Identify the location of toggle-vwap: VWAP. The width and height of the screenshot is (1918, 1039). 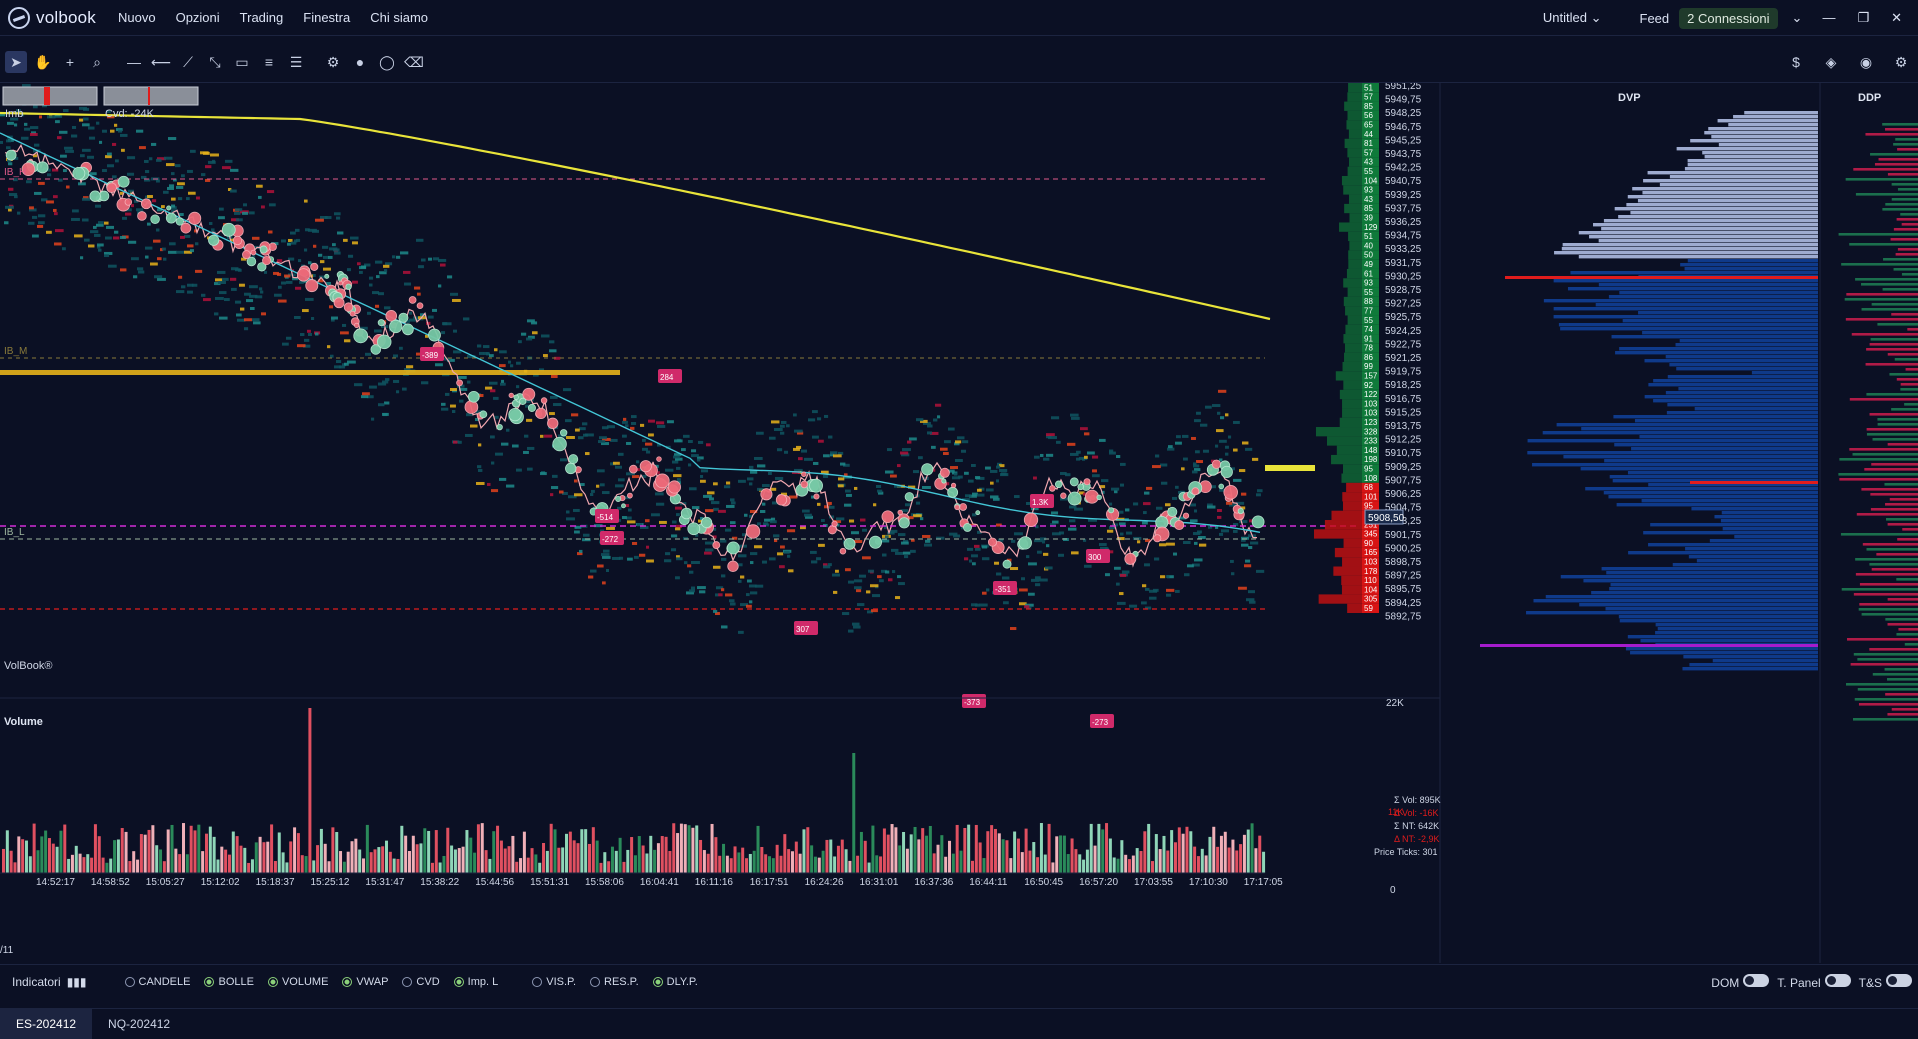
(365, 982).